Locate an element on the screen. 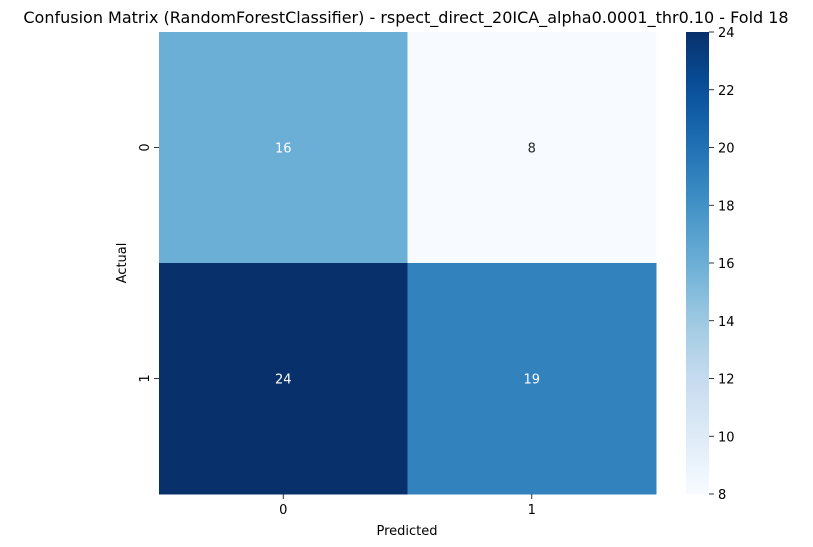 The height and width of the screenshot is (547, 813). x-tick-label: 1 is located at coordinates (532, 510).